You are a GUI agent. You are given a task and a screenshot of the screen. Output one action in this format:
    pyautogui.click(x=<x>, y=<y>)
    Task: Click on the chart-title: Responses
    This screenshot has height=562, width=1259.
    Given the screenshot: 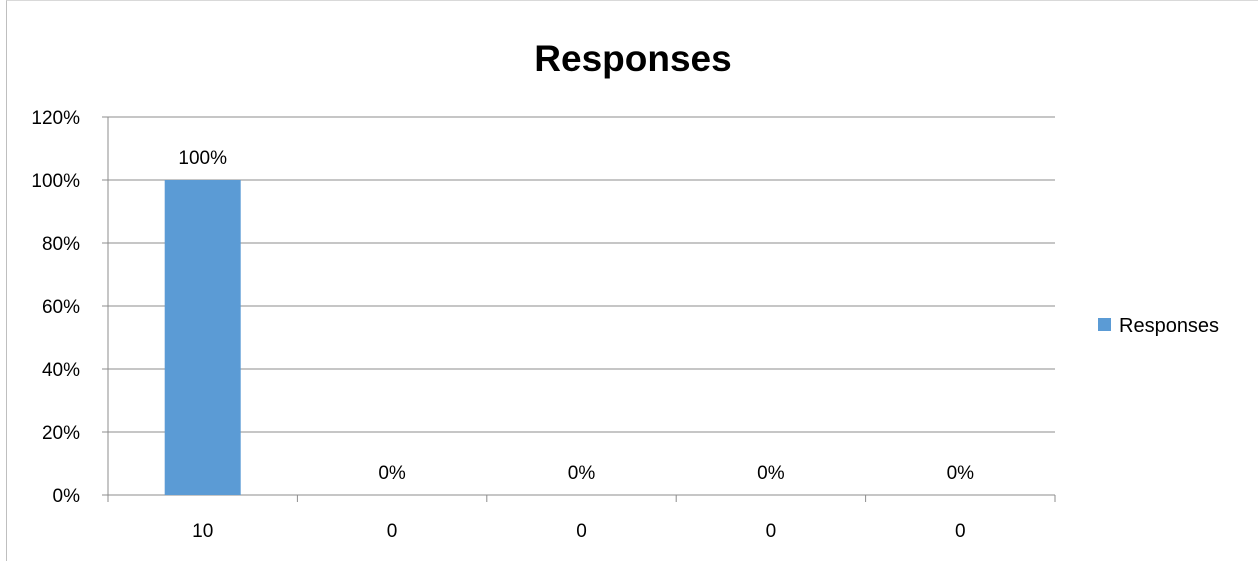 What is the action you would take?
    pyautogui.click(x=632, y=58)
    